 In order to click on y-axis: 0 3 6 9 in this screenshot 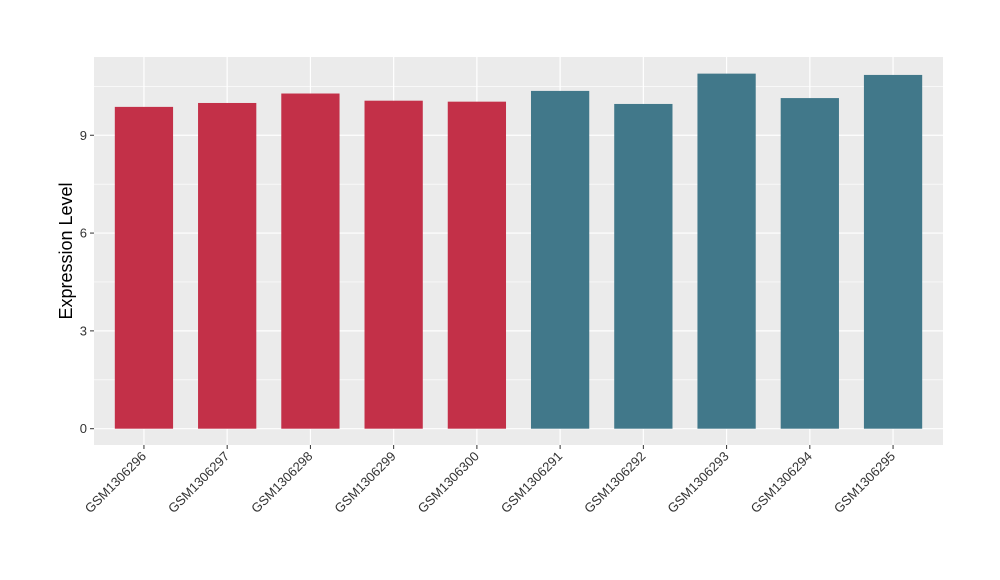, I will do `click(87, 282)`.